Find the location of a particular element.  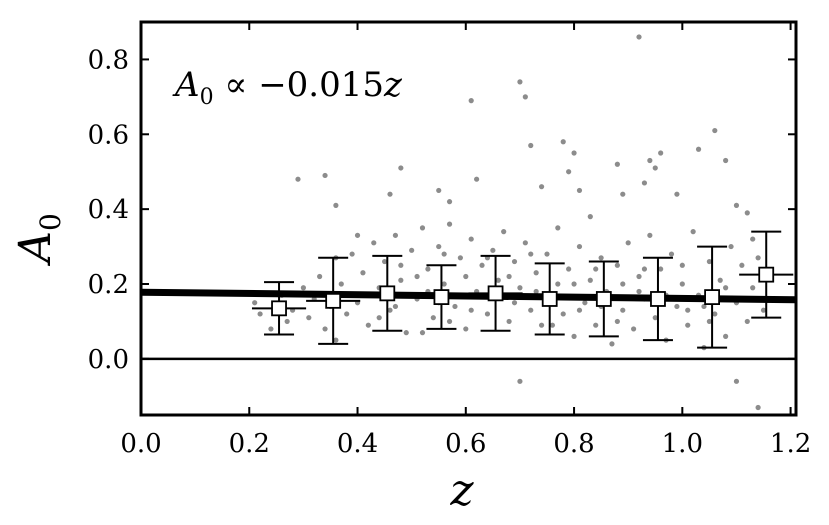

x-tick-label: 1.0 is located at coordinates (682, 444).